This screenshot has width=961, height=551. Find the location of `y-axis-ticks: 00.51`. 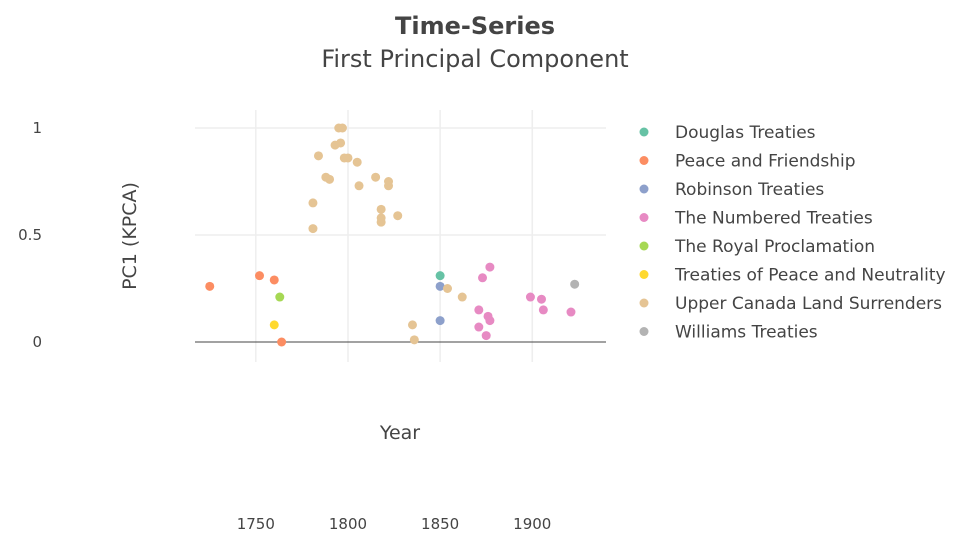

y-axis-ticks: 00.51 is located at coordinates (30, 235).